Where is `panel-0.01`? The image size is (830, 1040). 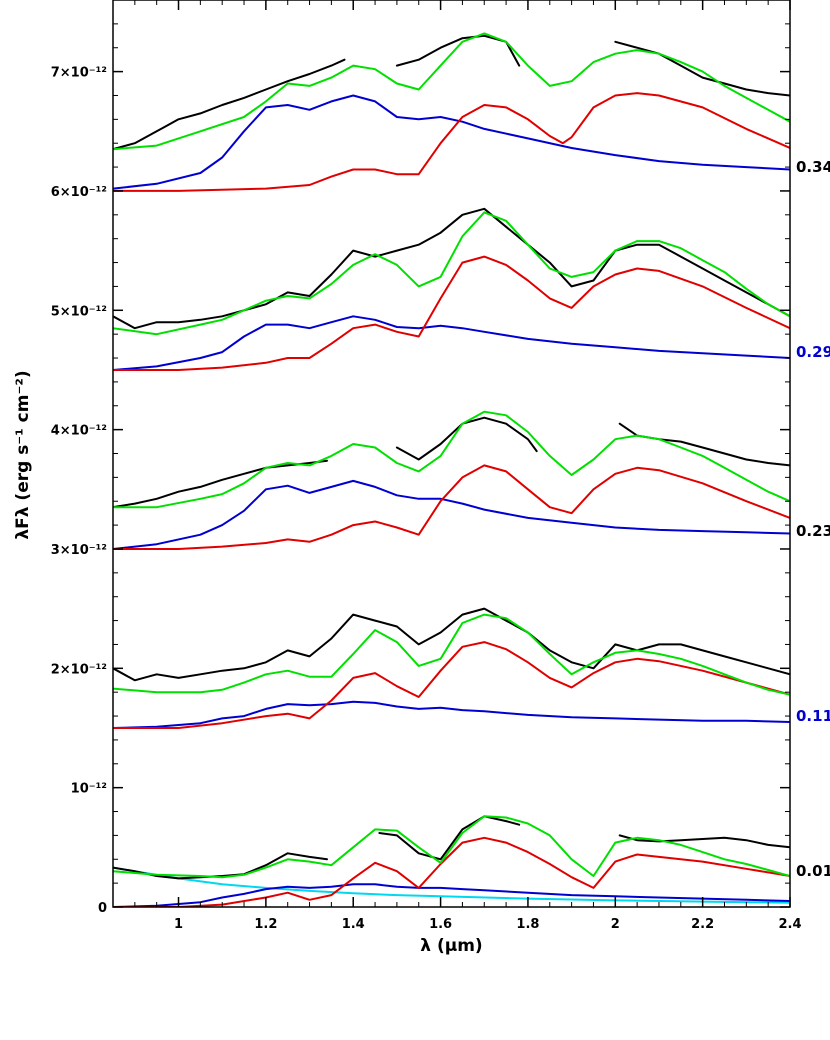
panel-0.01 is located at coordinates (451, 861).